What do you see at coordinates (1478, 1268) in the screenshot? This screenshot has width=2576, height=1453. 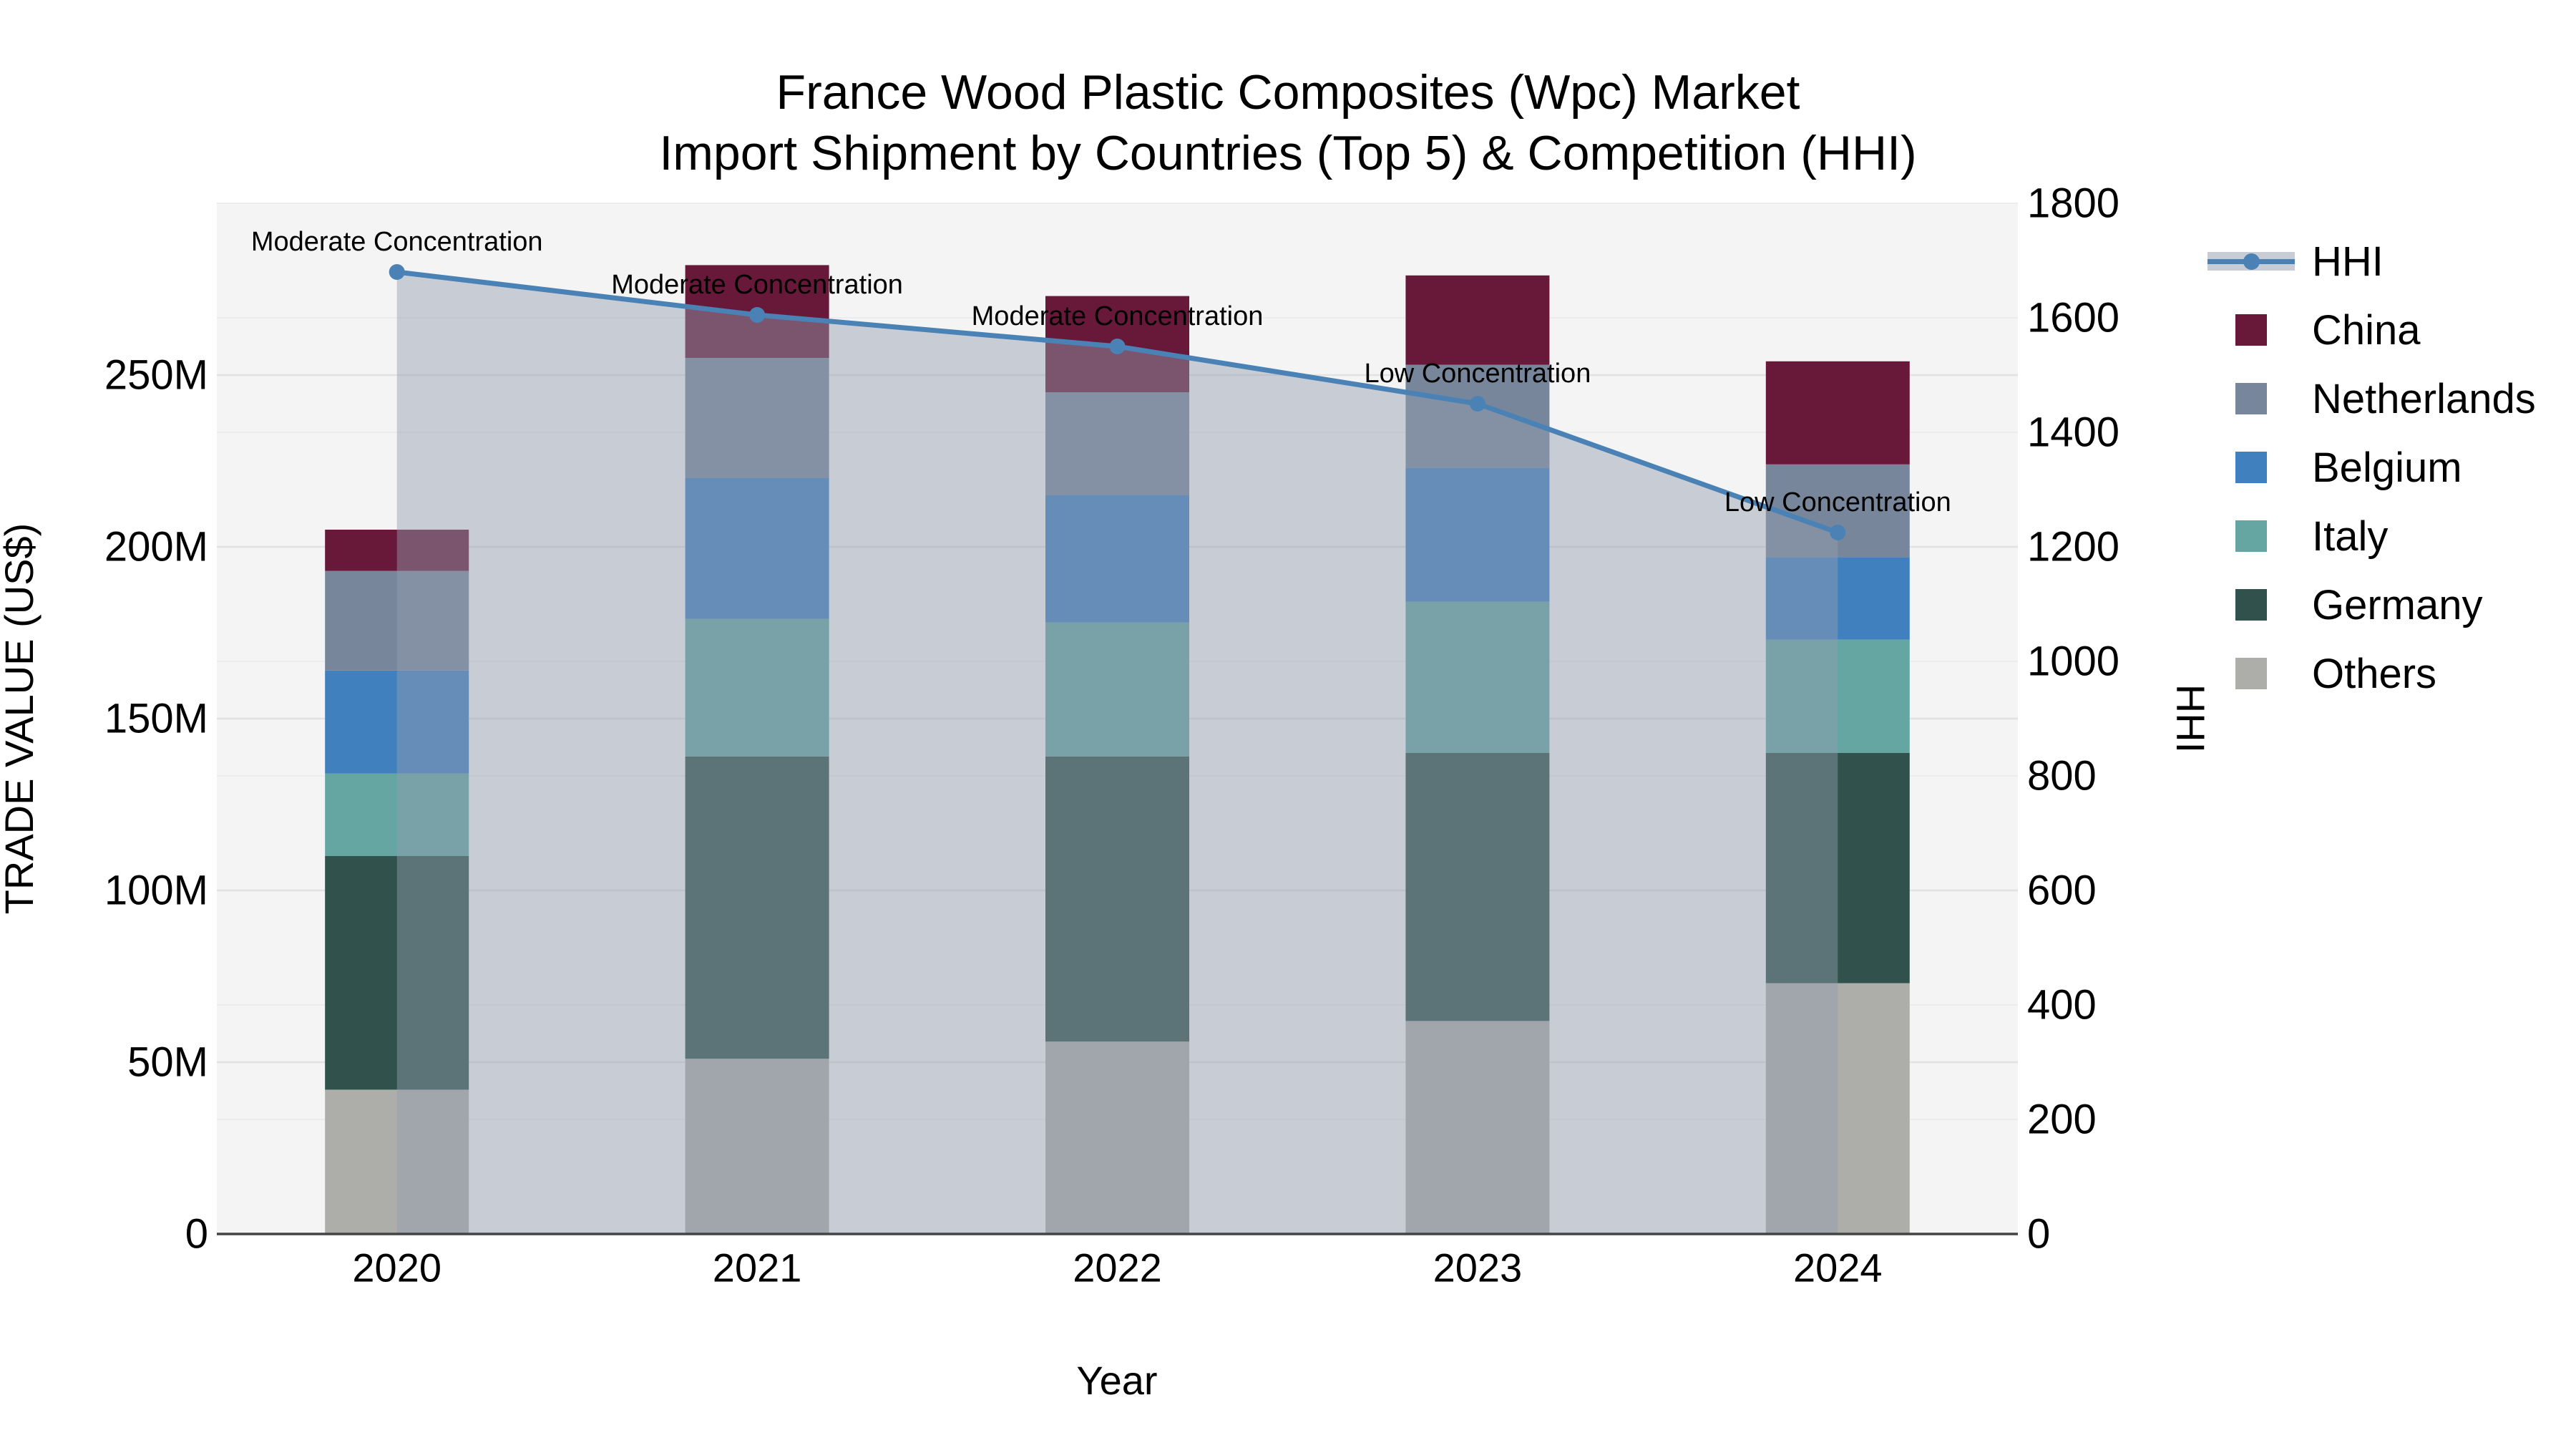 I see `x-tick-2023: 2023` at bounding box center [1478, 1268].